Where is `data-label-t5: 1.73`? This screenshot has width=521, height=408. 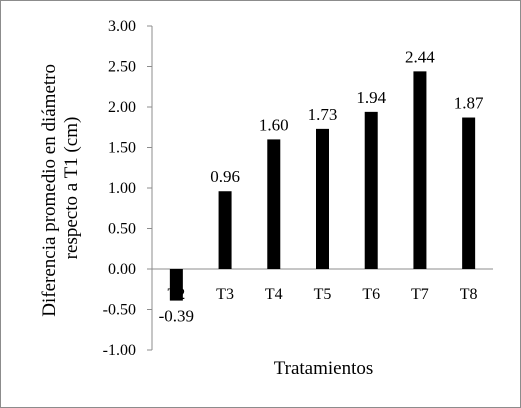 data-label-t5: 1.73 is located at coordinates (323, 114).